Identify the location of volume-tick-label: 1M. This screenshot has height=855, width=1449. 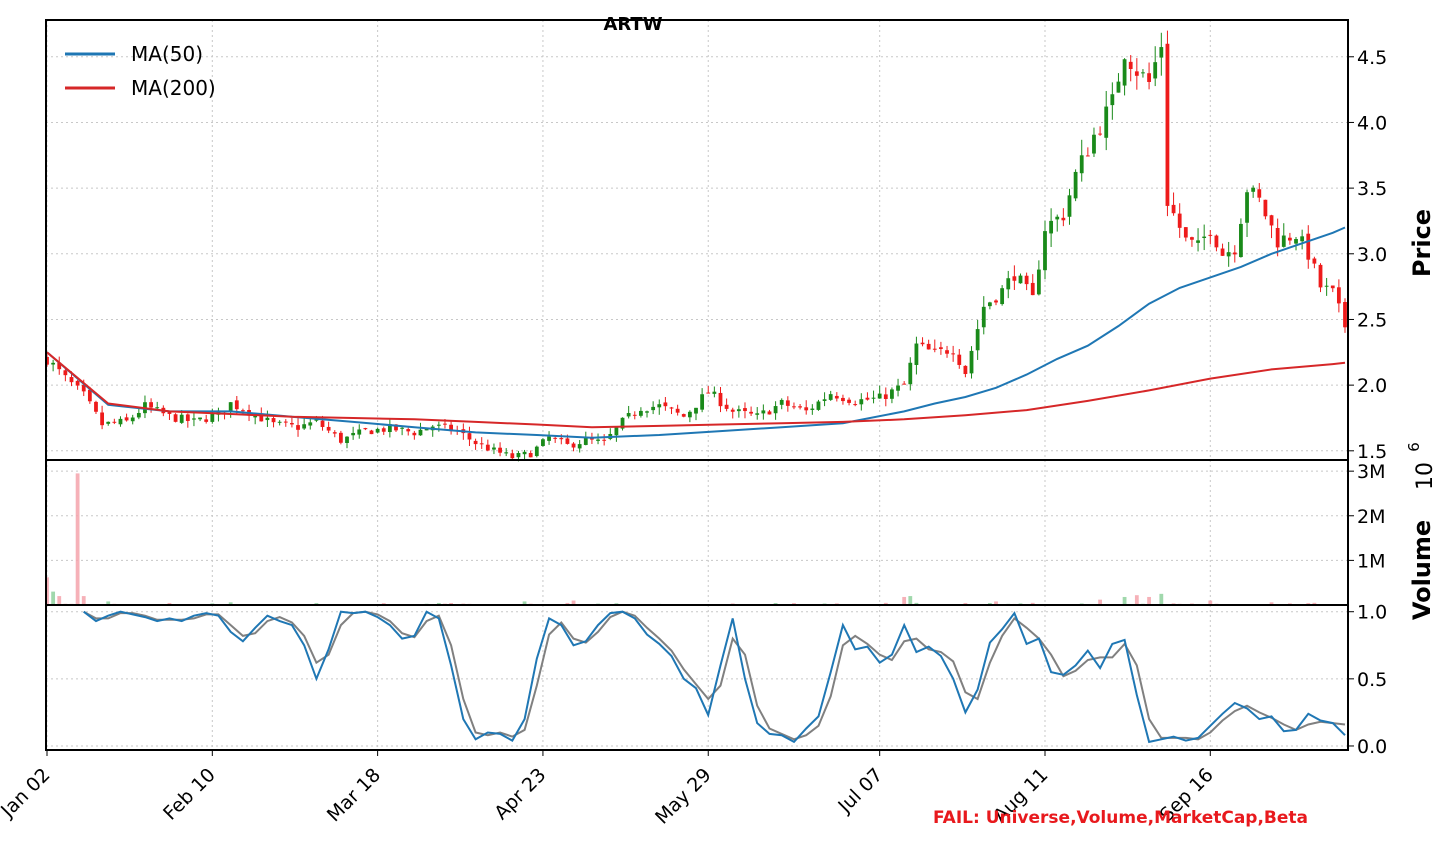
(1371, 561).